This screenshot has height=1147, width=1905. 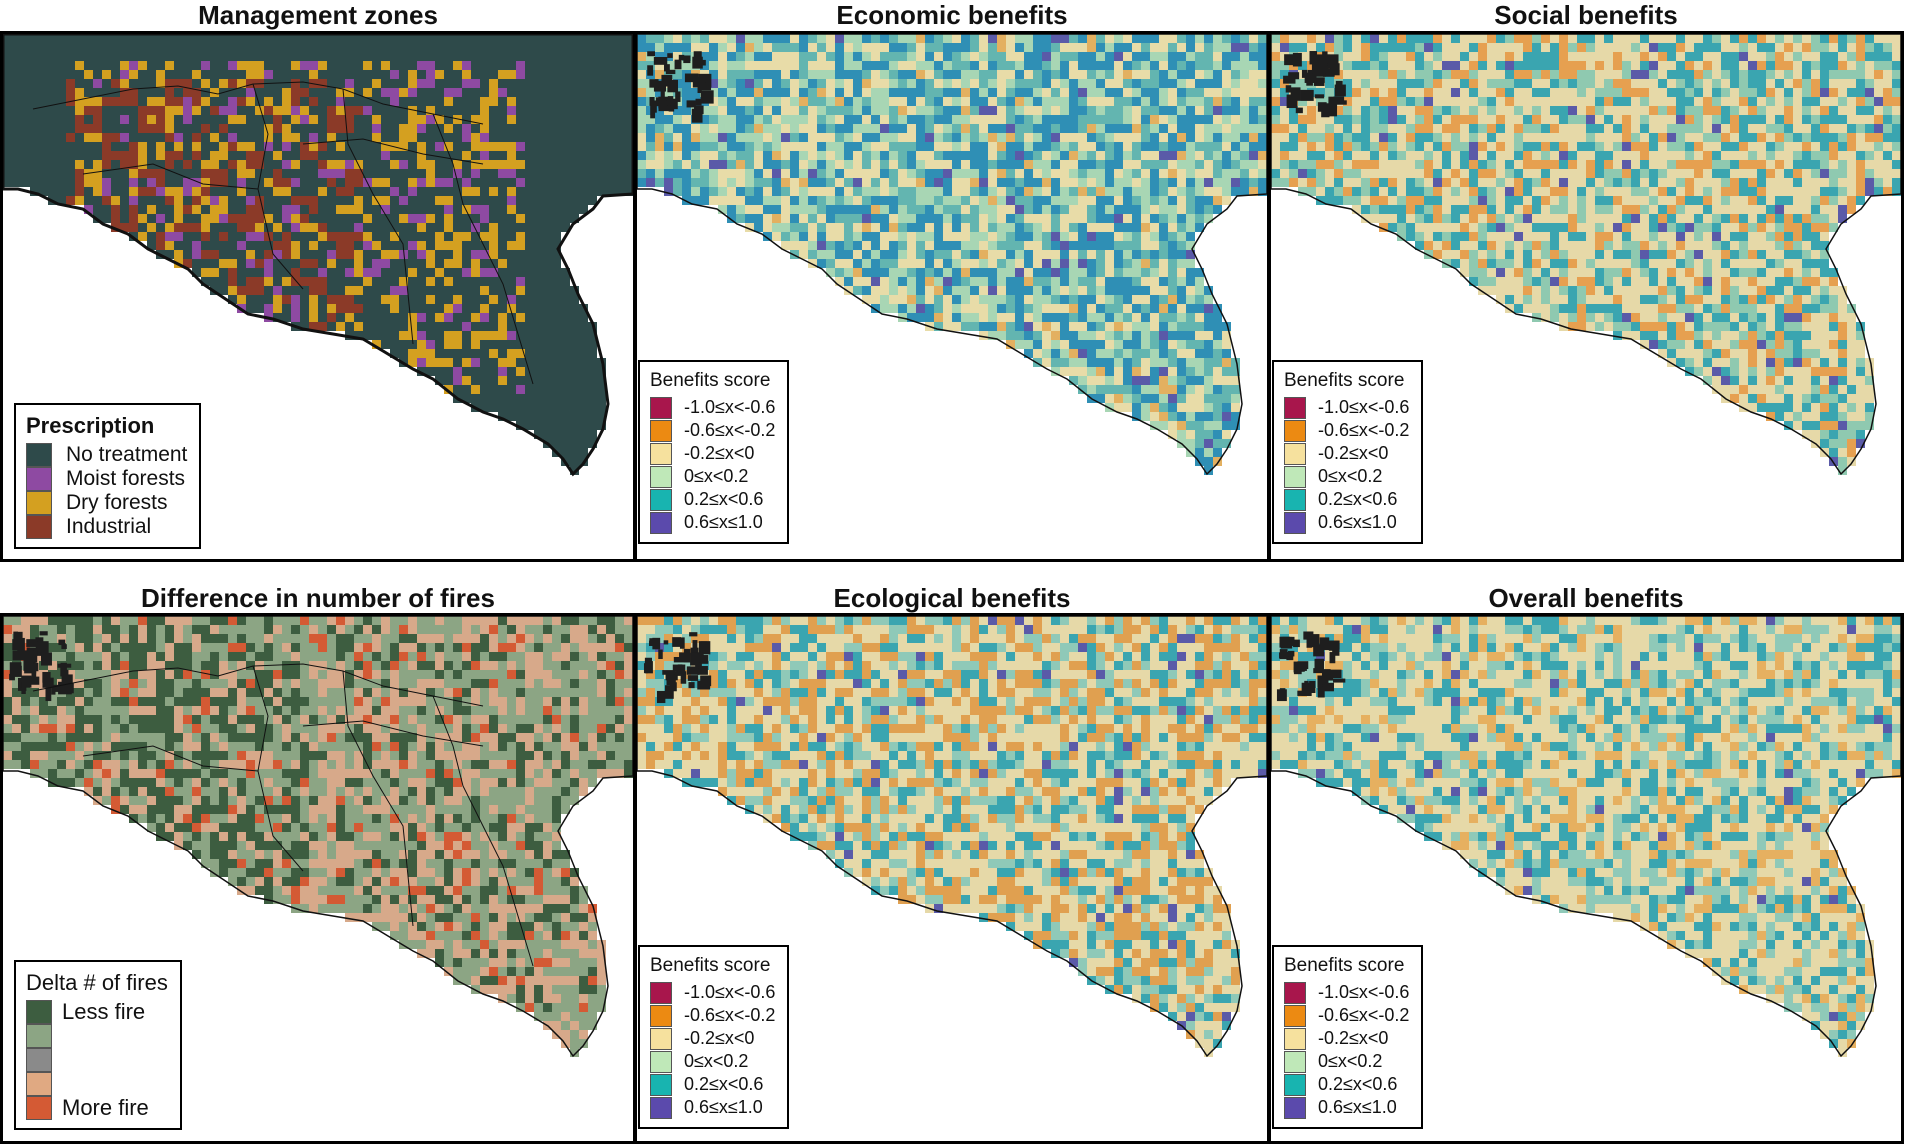 I want to click on title-ecological-benefits: Ecological benefits, so click(x=952, y=598).